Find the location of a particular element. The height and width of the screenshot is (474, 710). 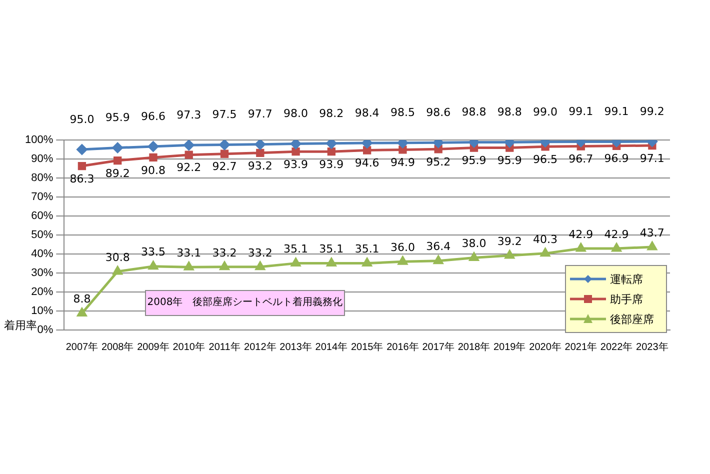

data-label: 39.2 is located at coordinates (509, 241).